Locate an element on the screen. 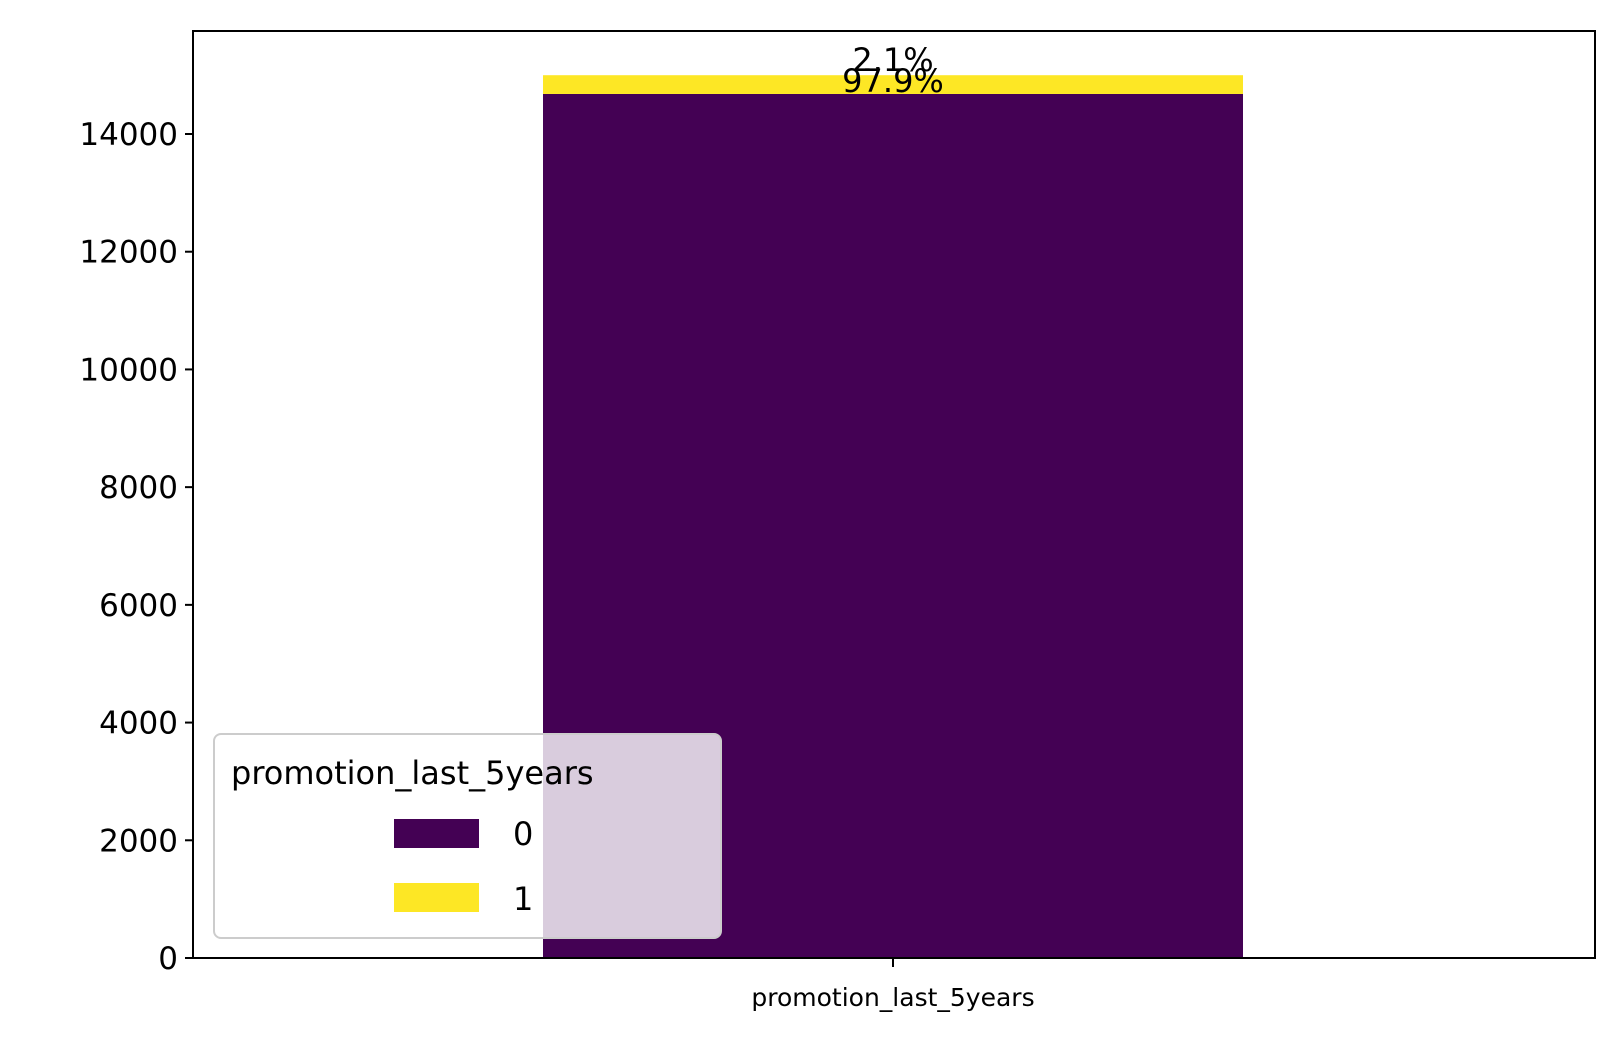  y-tick-label: 12000 is located at coordinates (128, 253).